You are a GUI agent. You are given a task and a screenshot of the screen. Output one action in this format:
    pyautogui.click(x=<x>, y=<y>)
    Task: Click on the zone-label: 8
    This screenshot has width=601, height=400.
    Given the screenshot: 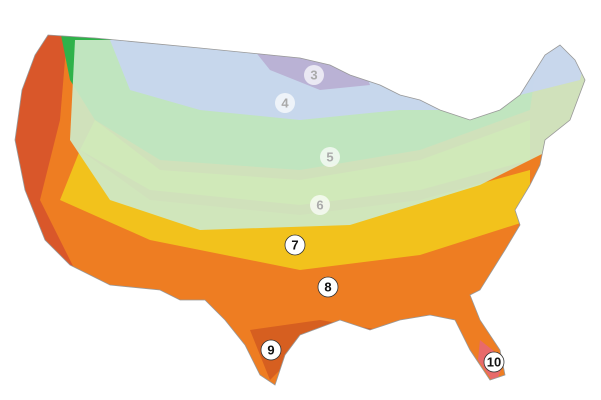 What is the action you would take?
    pyautogui.click(x=327, y=286)
    